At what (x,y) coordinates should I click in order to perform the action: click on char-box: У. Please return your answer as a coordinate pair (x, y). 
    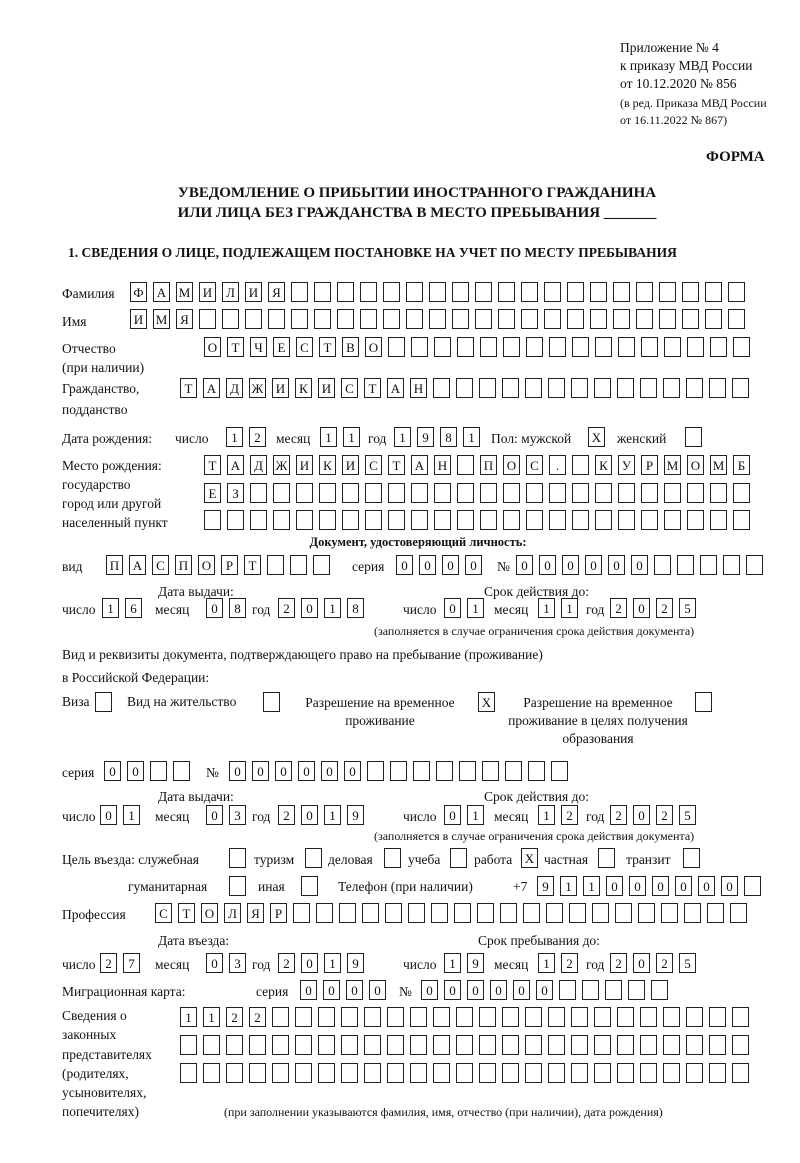
    Looking at the image, I should click on (626, 465).